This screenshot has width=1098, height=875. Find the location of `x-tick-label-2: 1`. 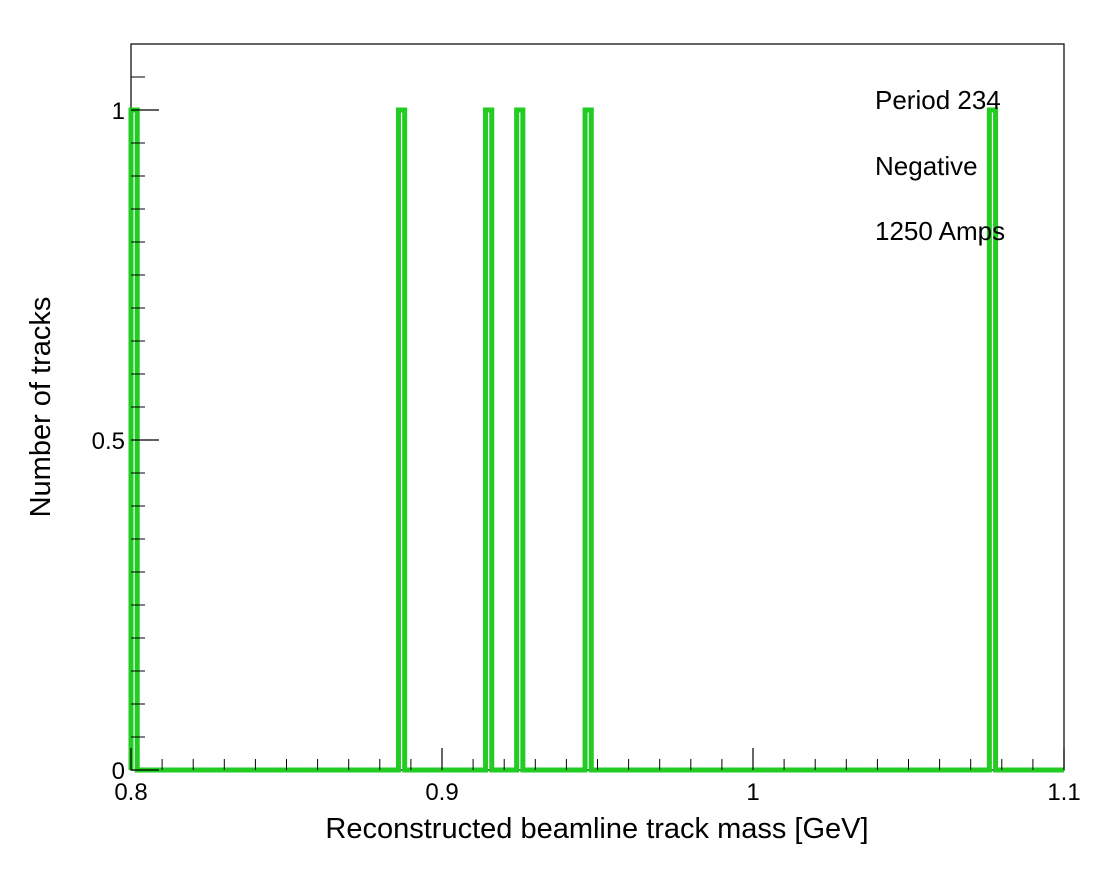

x-tick-label-2: 1 is located at coordinates (752, 792).